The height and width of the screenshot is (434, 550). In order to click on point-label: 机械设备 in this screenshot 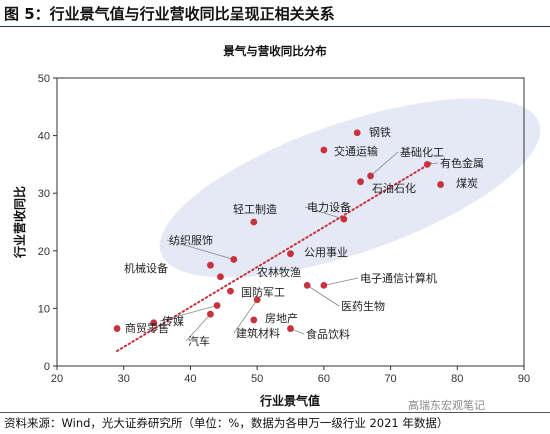, I will do `click(146, 268)`.